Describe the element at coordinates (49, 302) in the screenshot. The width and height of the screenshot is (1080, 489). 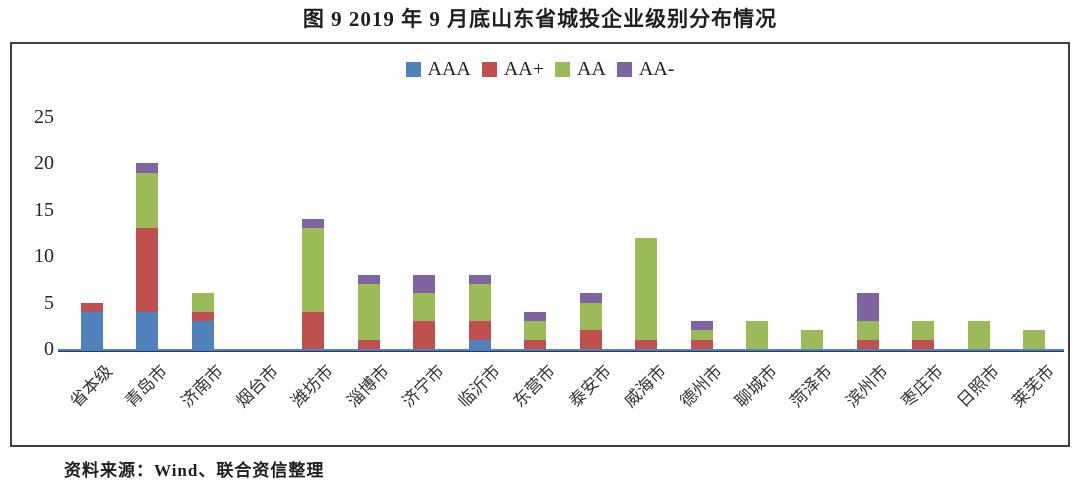
I see `y-axis-tick-label: 5` at that location.